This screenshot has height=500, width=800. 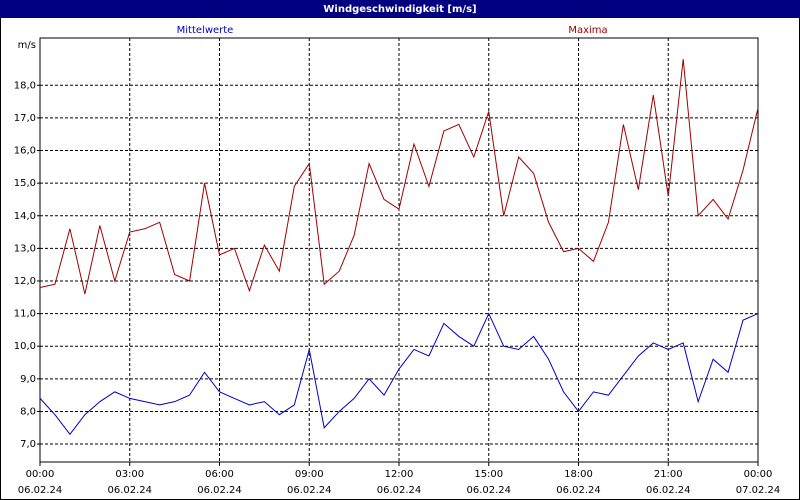 What do you see at coordinates (219, 474) in the screenshot?
I see `x-tick-label: 06:00` at bounding box center [219, 474].